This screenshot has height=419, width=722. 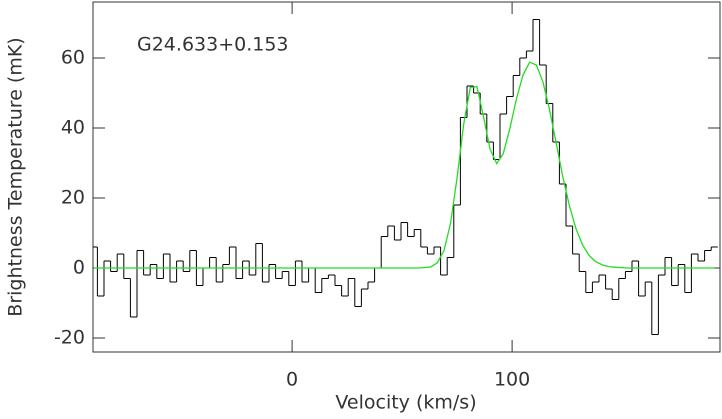 What do you see at coordinates (79, 268) in the screenshot?
I see `y-tick-label: 0` at bounding box center [79, 268].